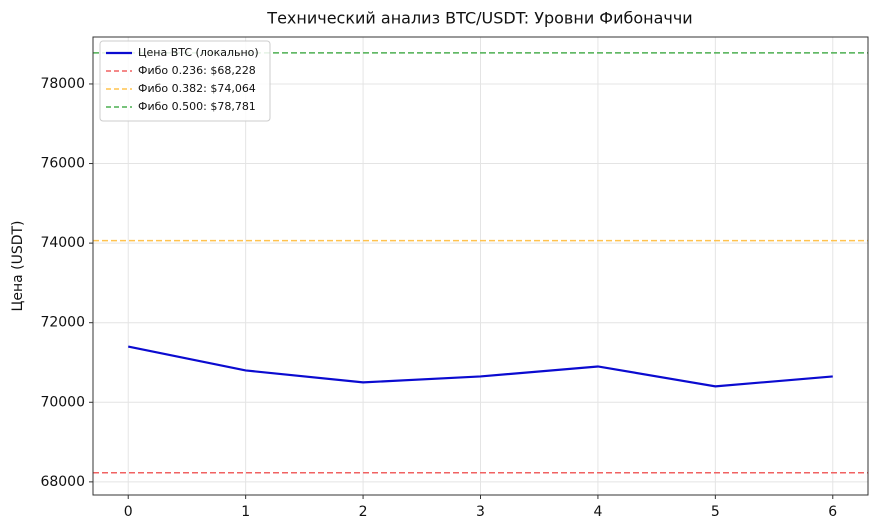 The image size is (878, 530). What do you see at coordinates (715, 512) in the screenshot?
I see `x-tick-label: 5` at bounding box center [715, 512].